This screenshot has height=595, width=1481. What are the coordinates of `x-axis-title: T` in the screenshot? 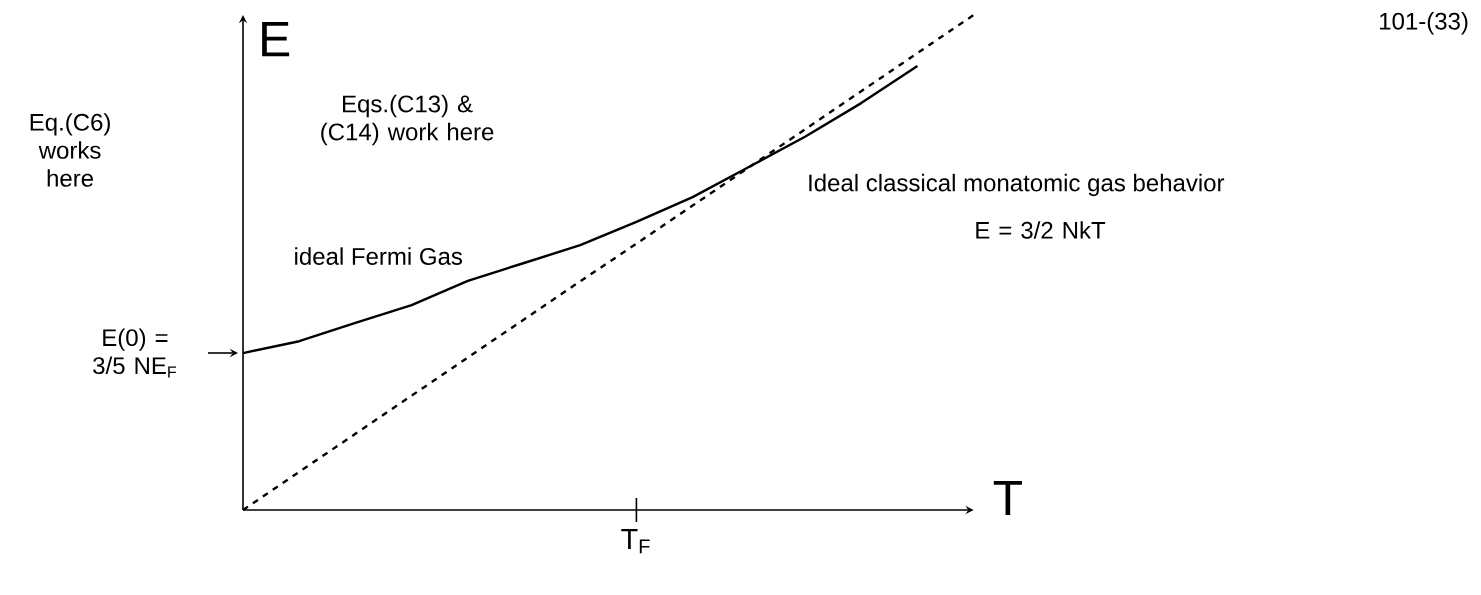 It's located at (1007, 498).